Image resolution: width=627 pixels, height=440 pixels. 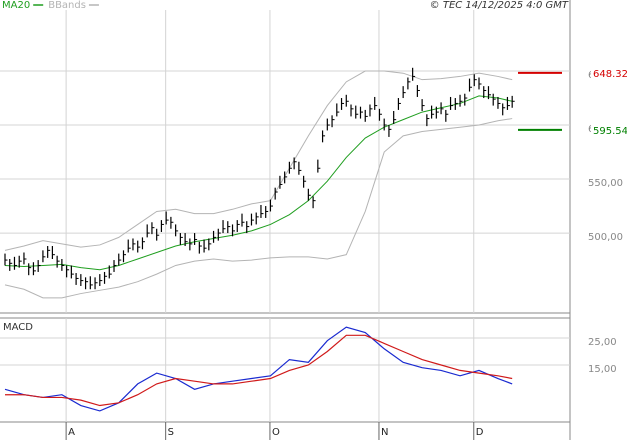 I want to click on y-tick-label: 15,00, so click(x=602, y=369).